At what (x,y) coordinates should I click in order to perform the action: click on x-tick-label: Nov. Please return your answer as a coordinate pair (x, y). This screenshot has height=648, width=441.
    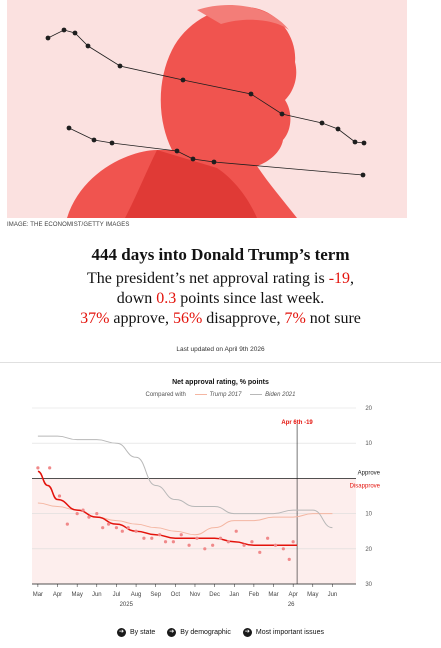
    Looking at the image, I should click on (195, 595).